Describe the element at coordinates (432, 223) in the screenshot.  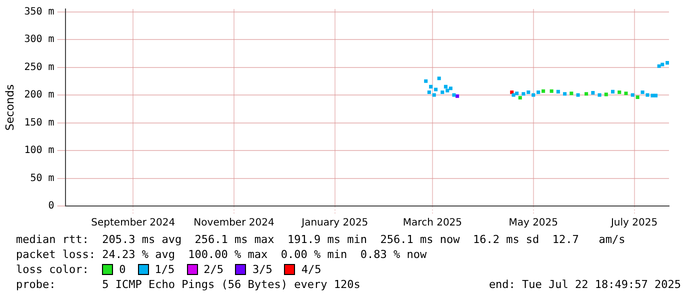
I see `x-tick-label: March 2025` at that location.